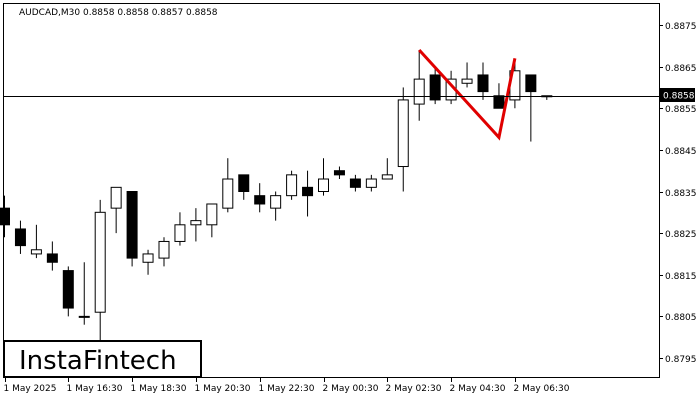 The image size is (700, 400). What do you see at coordinates (30, 389) in the screenshot?
I see `x-tick-label: 1 May 2025` at bounding box center [30, 389].